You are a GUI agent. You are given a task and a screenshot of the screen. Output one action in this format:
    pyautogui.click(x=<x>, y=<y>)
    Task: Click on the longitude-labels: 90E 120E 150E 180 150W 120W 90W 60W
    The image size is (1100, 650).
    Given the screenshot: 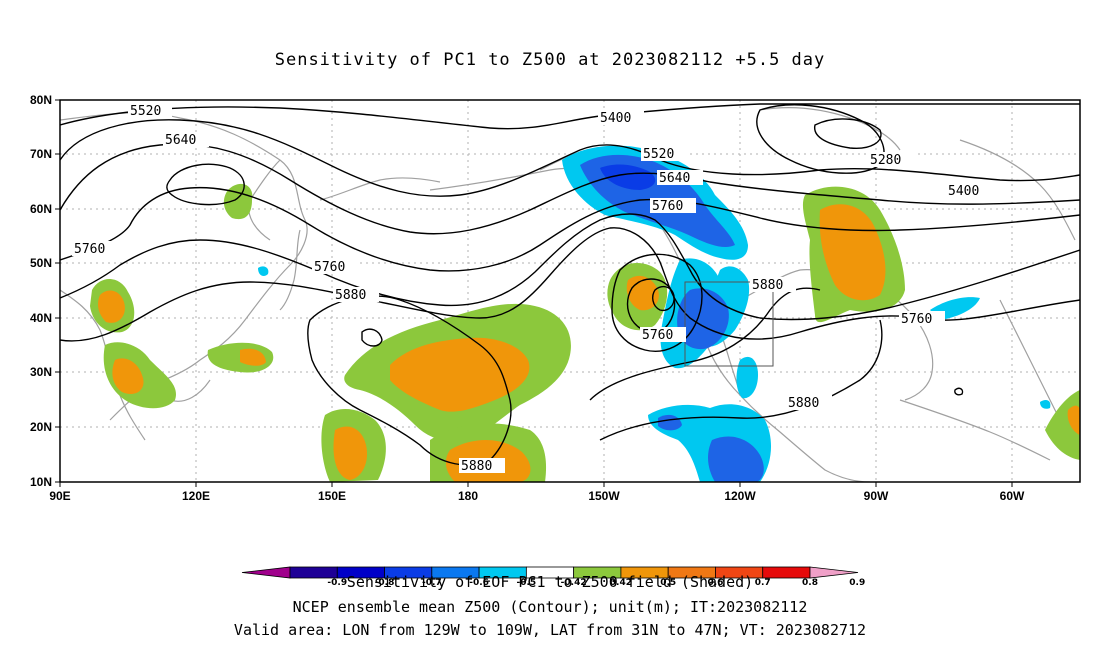 What is the action you would take?
    pyautogui.click(x=537, y=496)
    